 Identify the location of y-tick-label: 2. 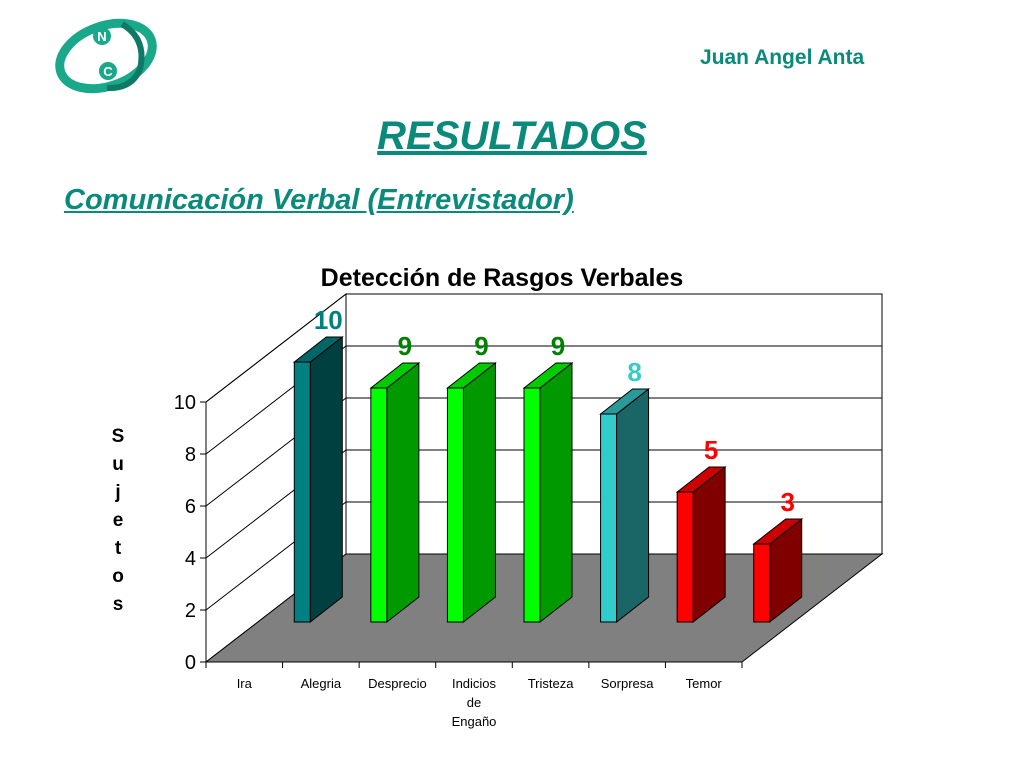
(190, 611).